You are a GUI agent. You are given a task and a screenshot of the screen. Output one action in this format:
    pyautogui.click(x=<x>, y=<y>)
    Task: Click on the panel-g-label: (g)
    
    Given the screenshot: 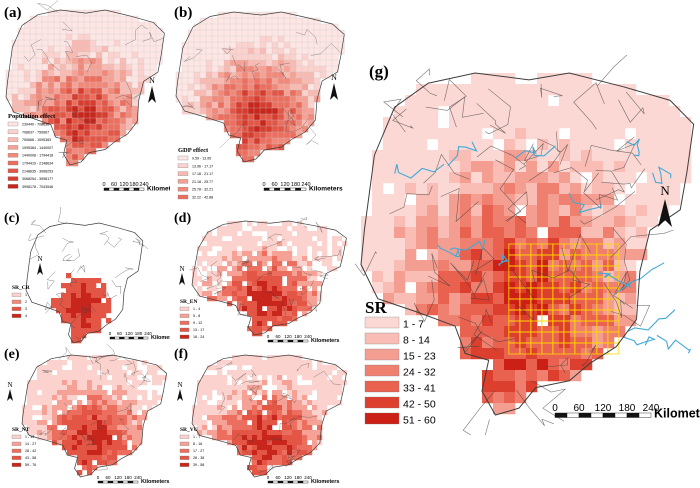 What is the action you would take?
    pyautogui.click(x=379, y=71)
    